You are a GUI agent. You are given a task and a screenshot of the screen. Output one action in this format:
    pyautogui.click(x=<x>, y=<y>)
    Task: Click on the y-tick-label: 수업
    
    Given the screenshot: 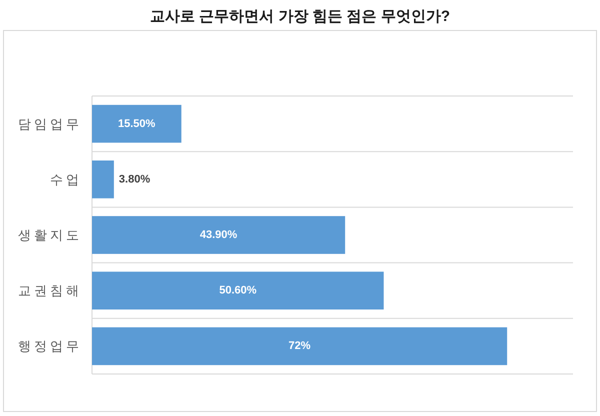 What is the action you would take?
    pyautogui.click(x=66, y=179)
    